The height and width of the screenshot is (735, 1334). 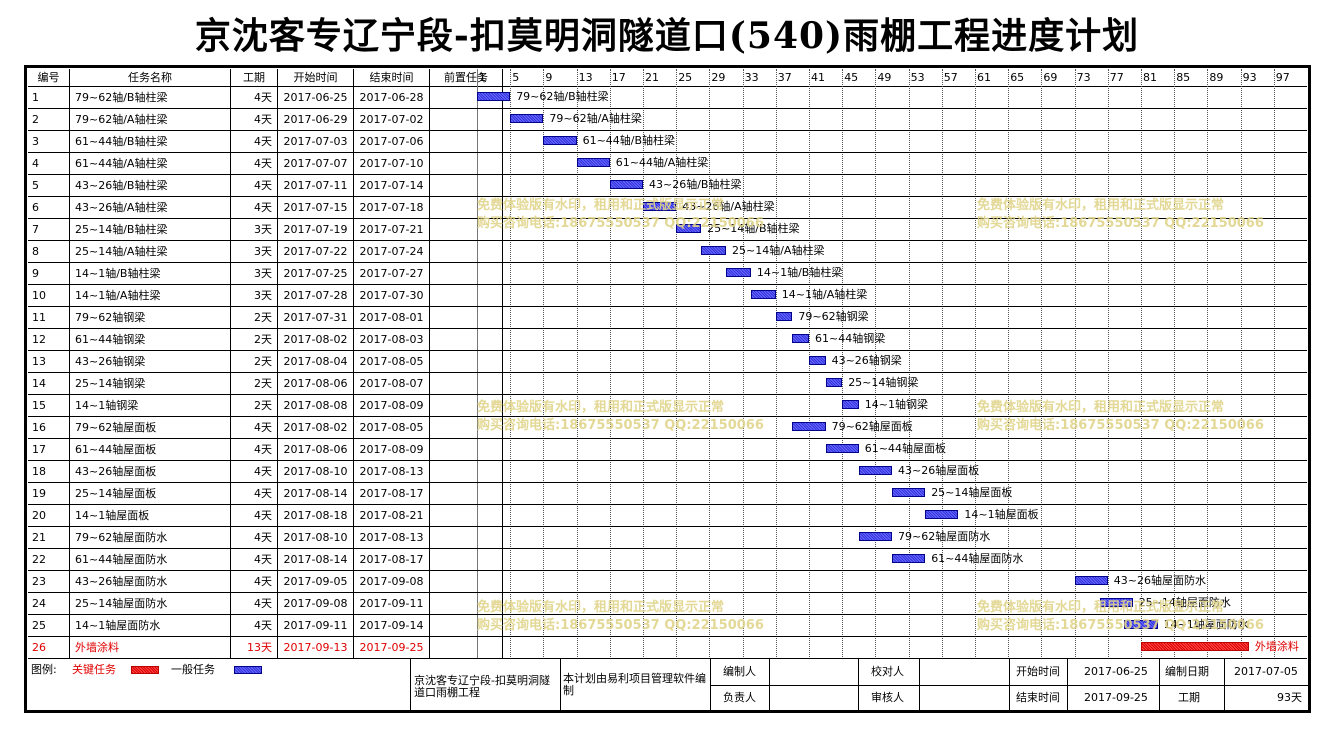 I want to click on column-header-name: 任务名称, so click(x=150, y=77).